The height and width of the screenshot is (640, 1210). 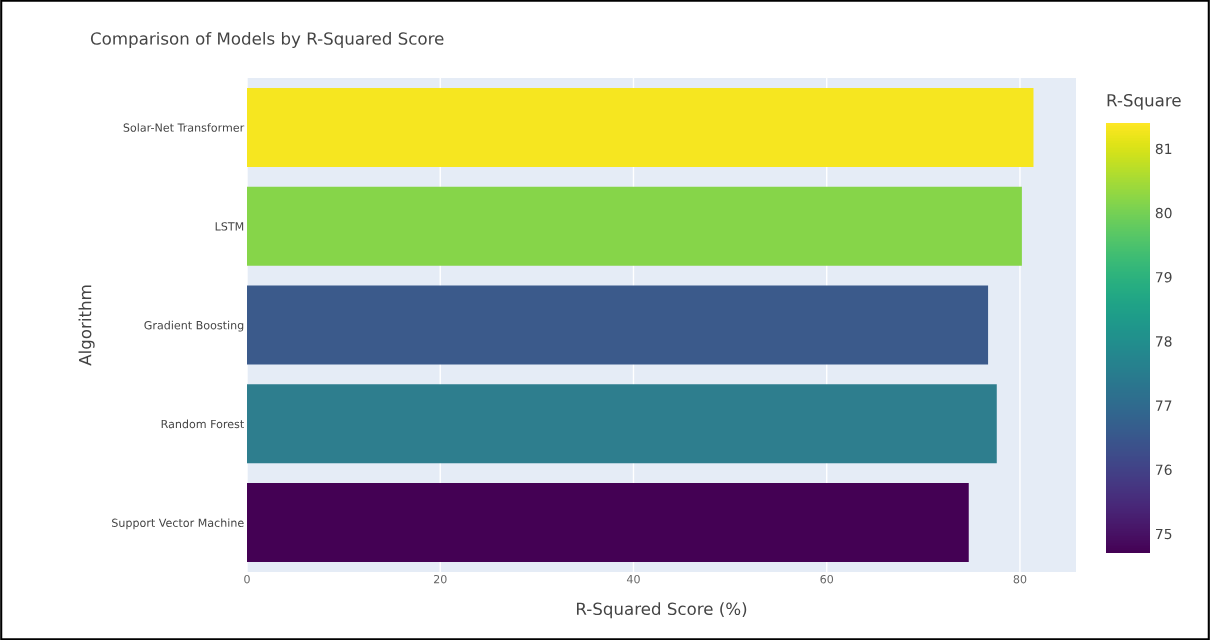 I want to click on color-bar-label: 79, so click(x=1164, y=277).